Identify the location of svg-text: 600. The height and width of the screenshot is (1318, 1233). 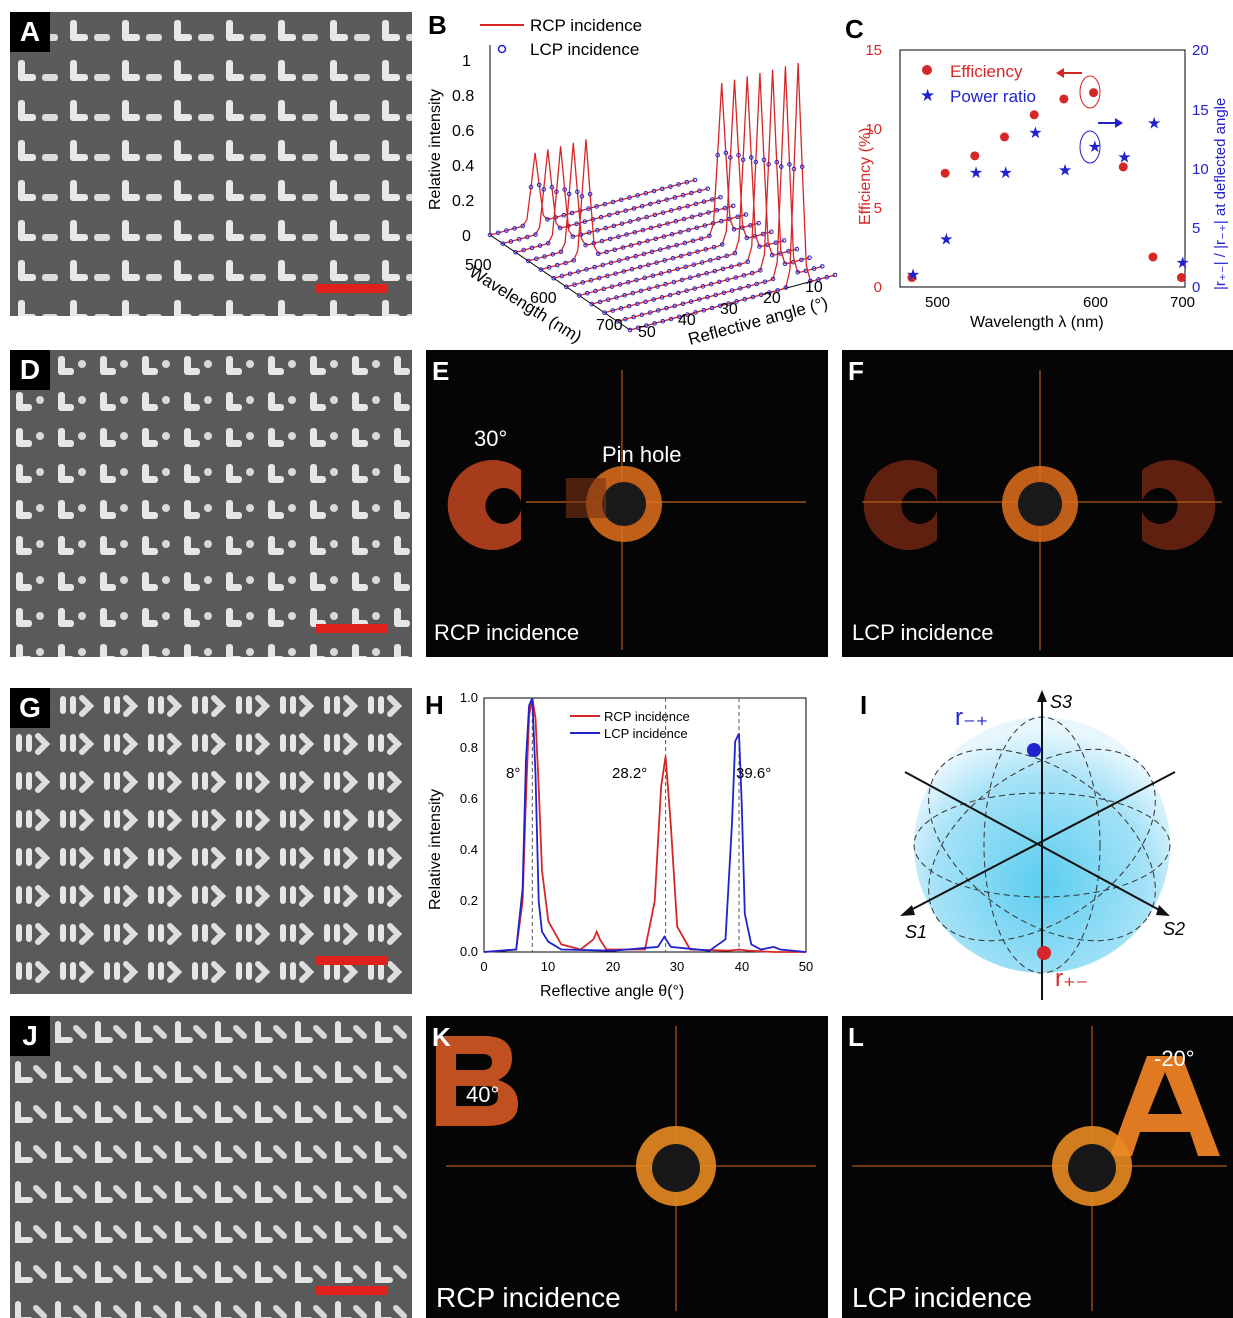
(543, 298).